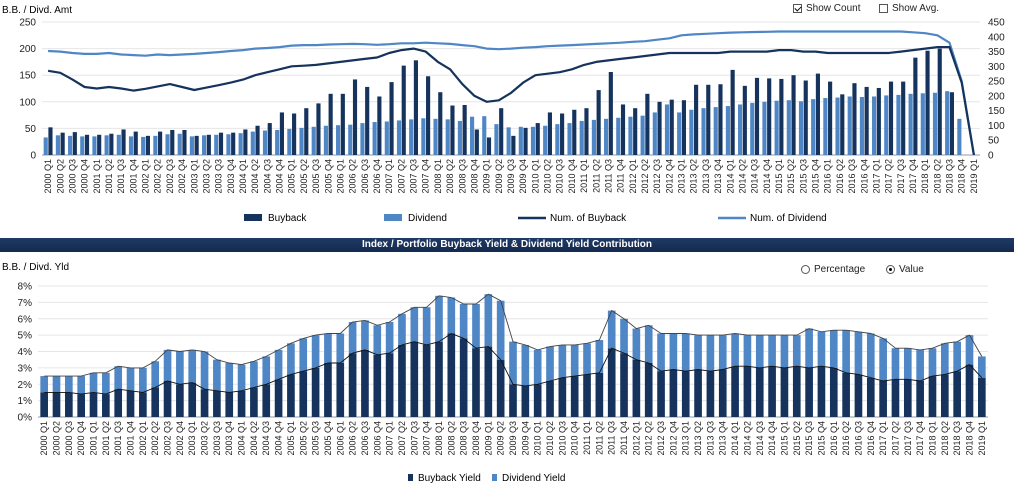 This screenshot has width=1014, height=487. What do you see at coordinates (905, 269) in the screenshot?
I see `value-radio: Value` at bounding box center [905, 269].